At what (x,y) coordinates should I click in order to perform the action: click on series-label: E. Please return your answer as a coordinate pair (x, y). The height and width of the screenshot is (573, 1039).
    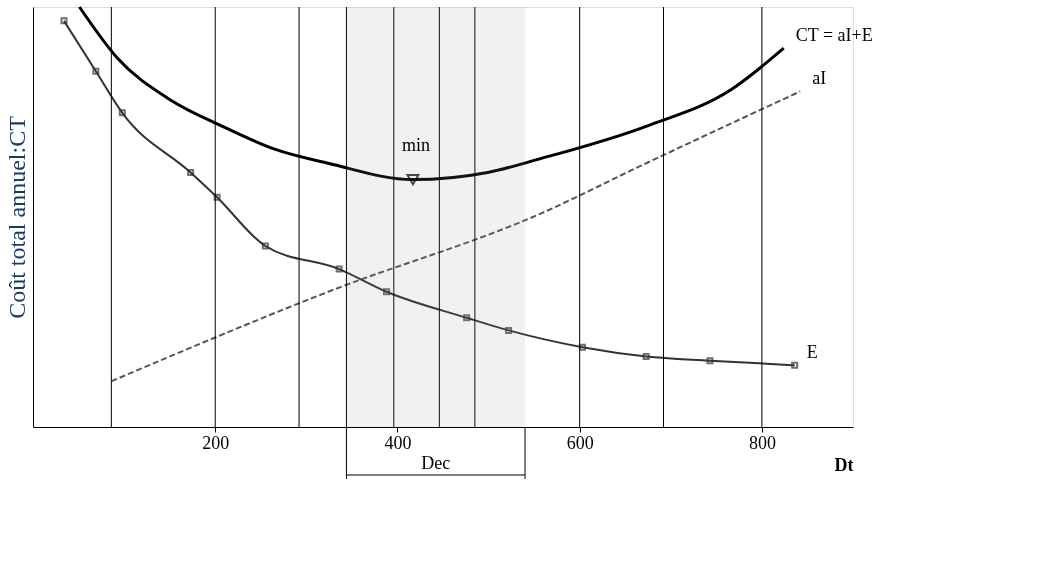
    Looking at the image, I should click on (812, 352).